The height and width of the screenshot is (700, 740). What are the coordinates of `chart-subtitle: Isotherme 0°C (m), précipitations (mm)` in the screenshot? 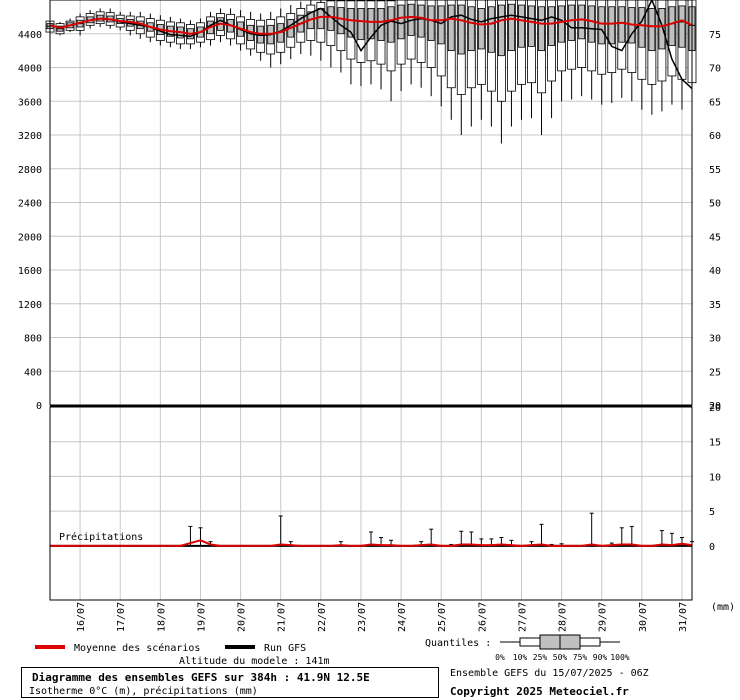 It's located at (143, 691).